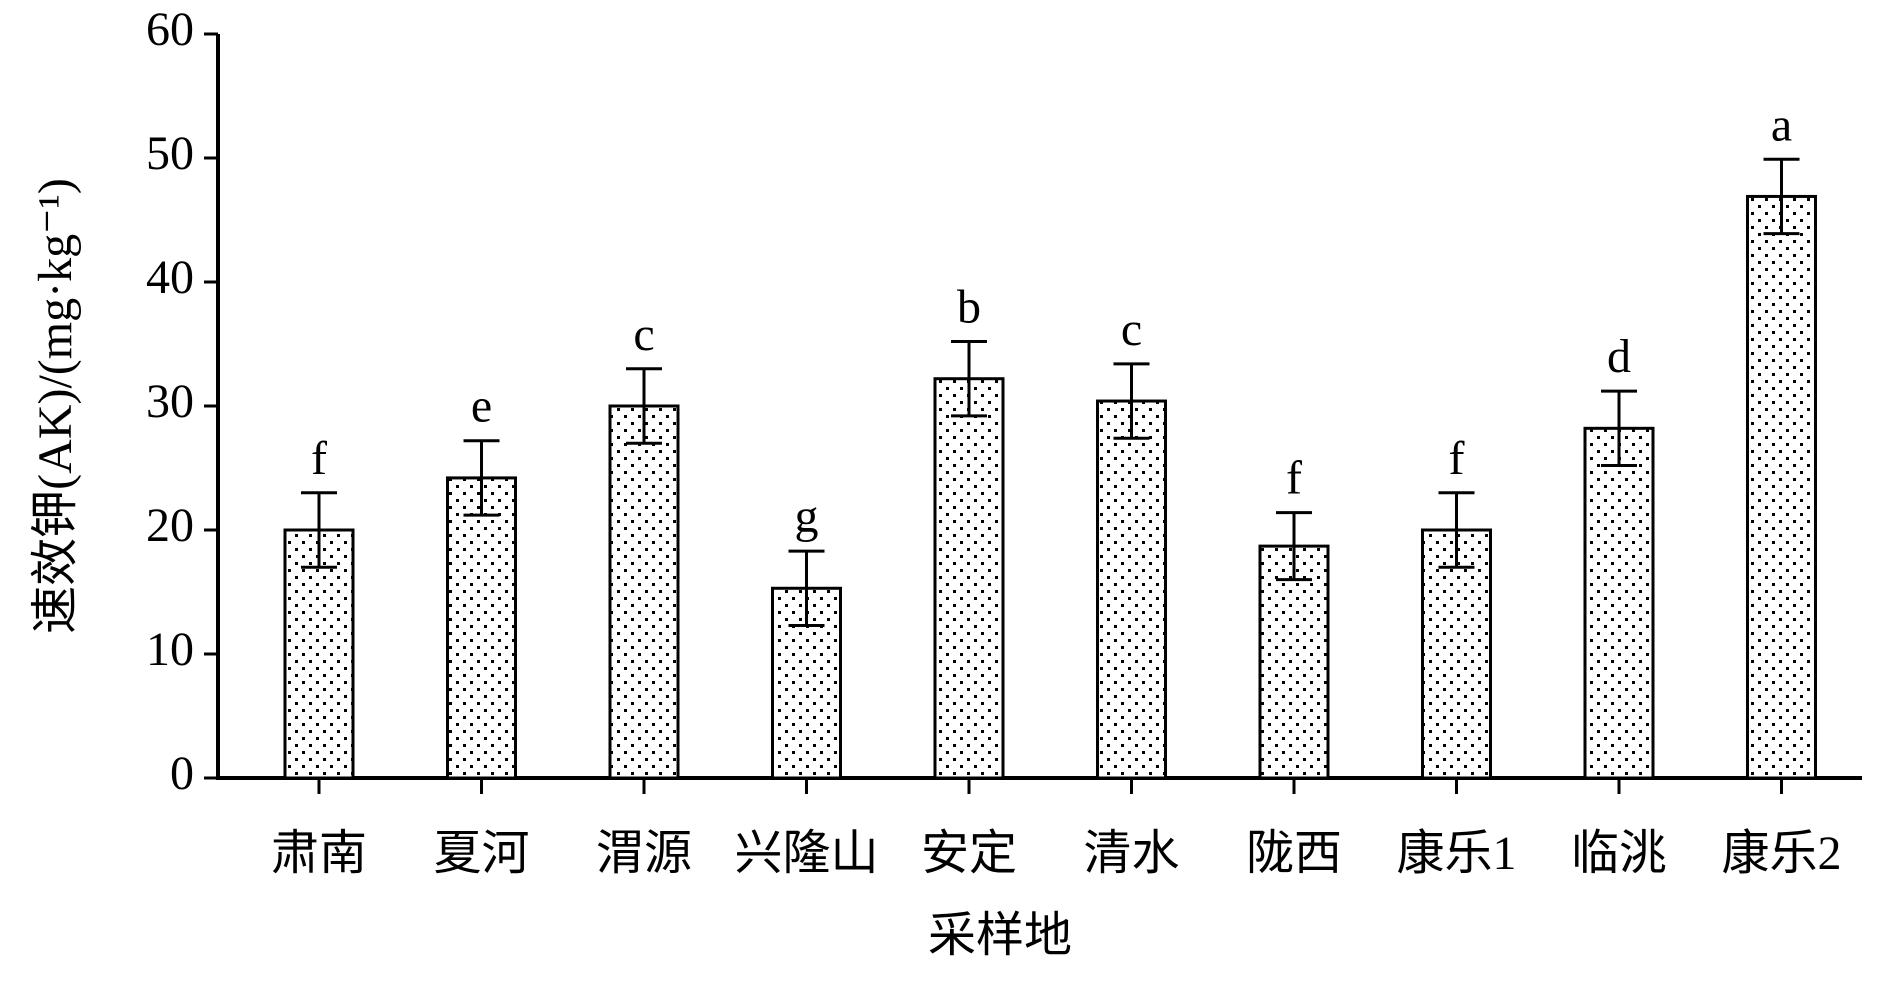 The height and width of the screenshot is (982, 1890). I want to click on significance-letter: b, so click(969, 307).